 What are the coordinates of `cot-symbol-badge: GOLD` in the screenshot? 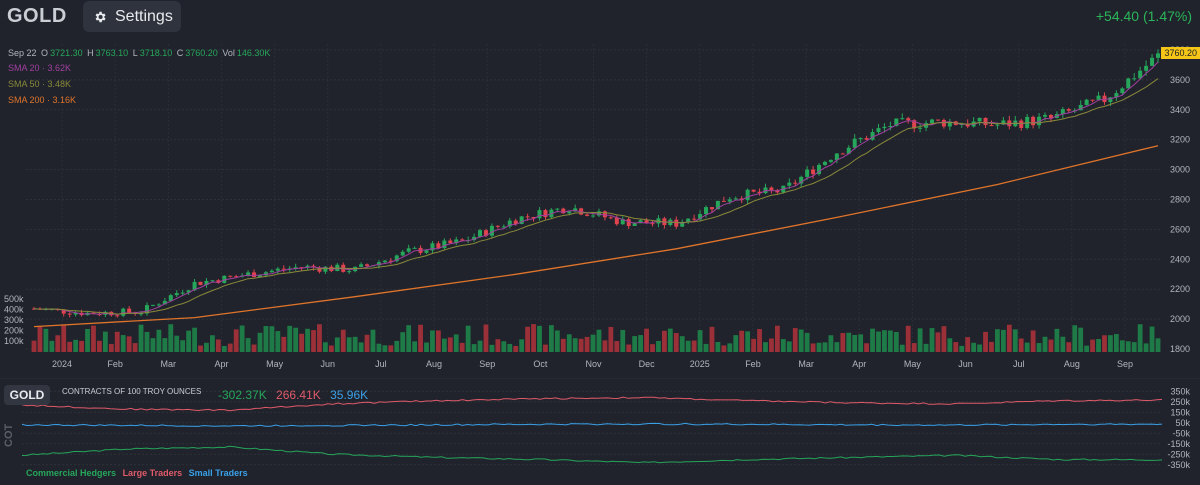 It's located at (27, 395).